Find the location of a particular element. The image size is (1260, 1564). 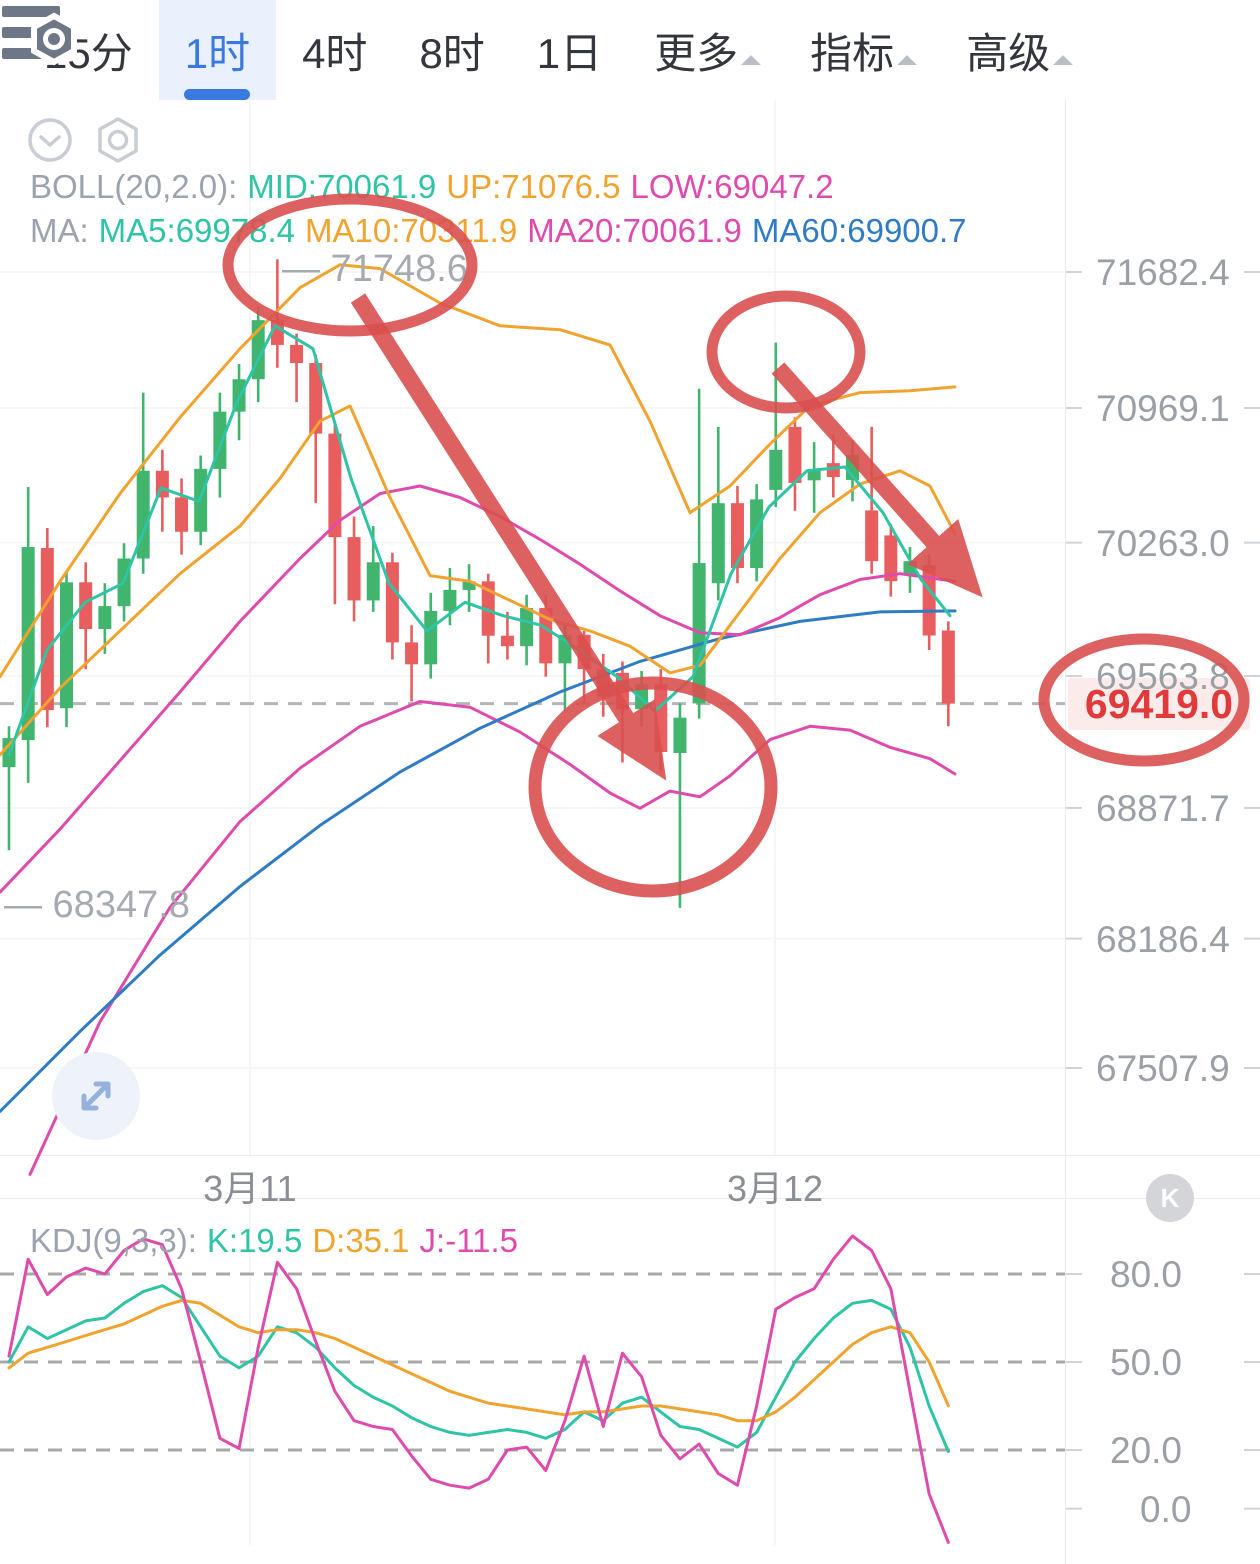

legend-item: MA: is located at coordinates (59, 230).